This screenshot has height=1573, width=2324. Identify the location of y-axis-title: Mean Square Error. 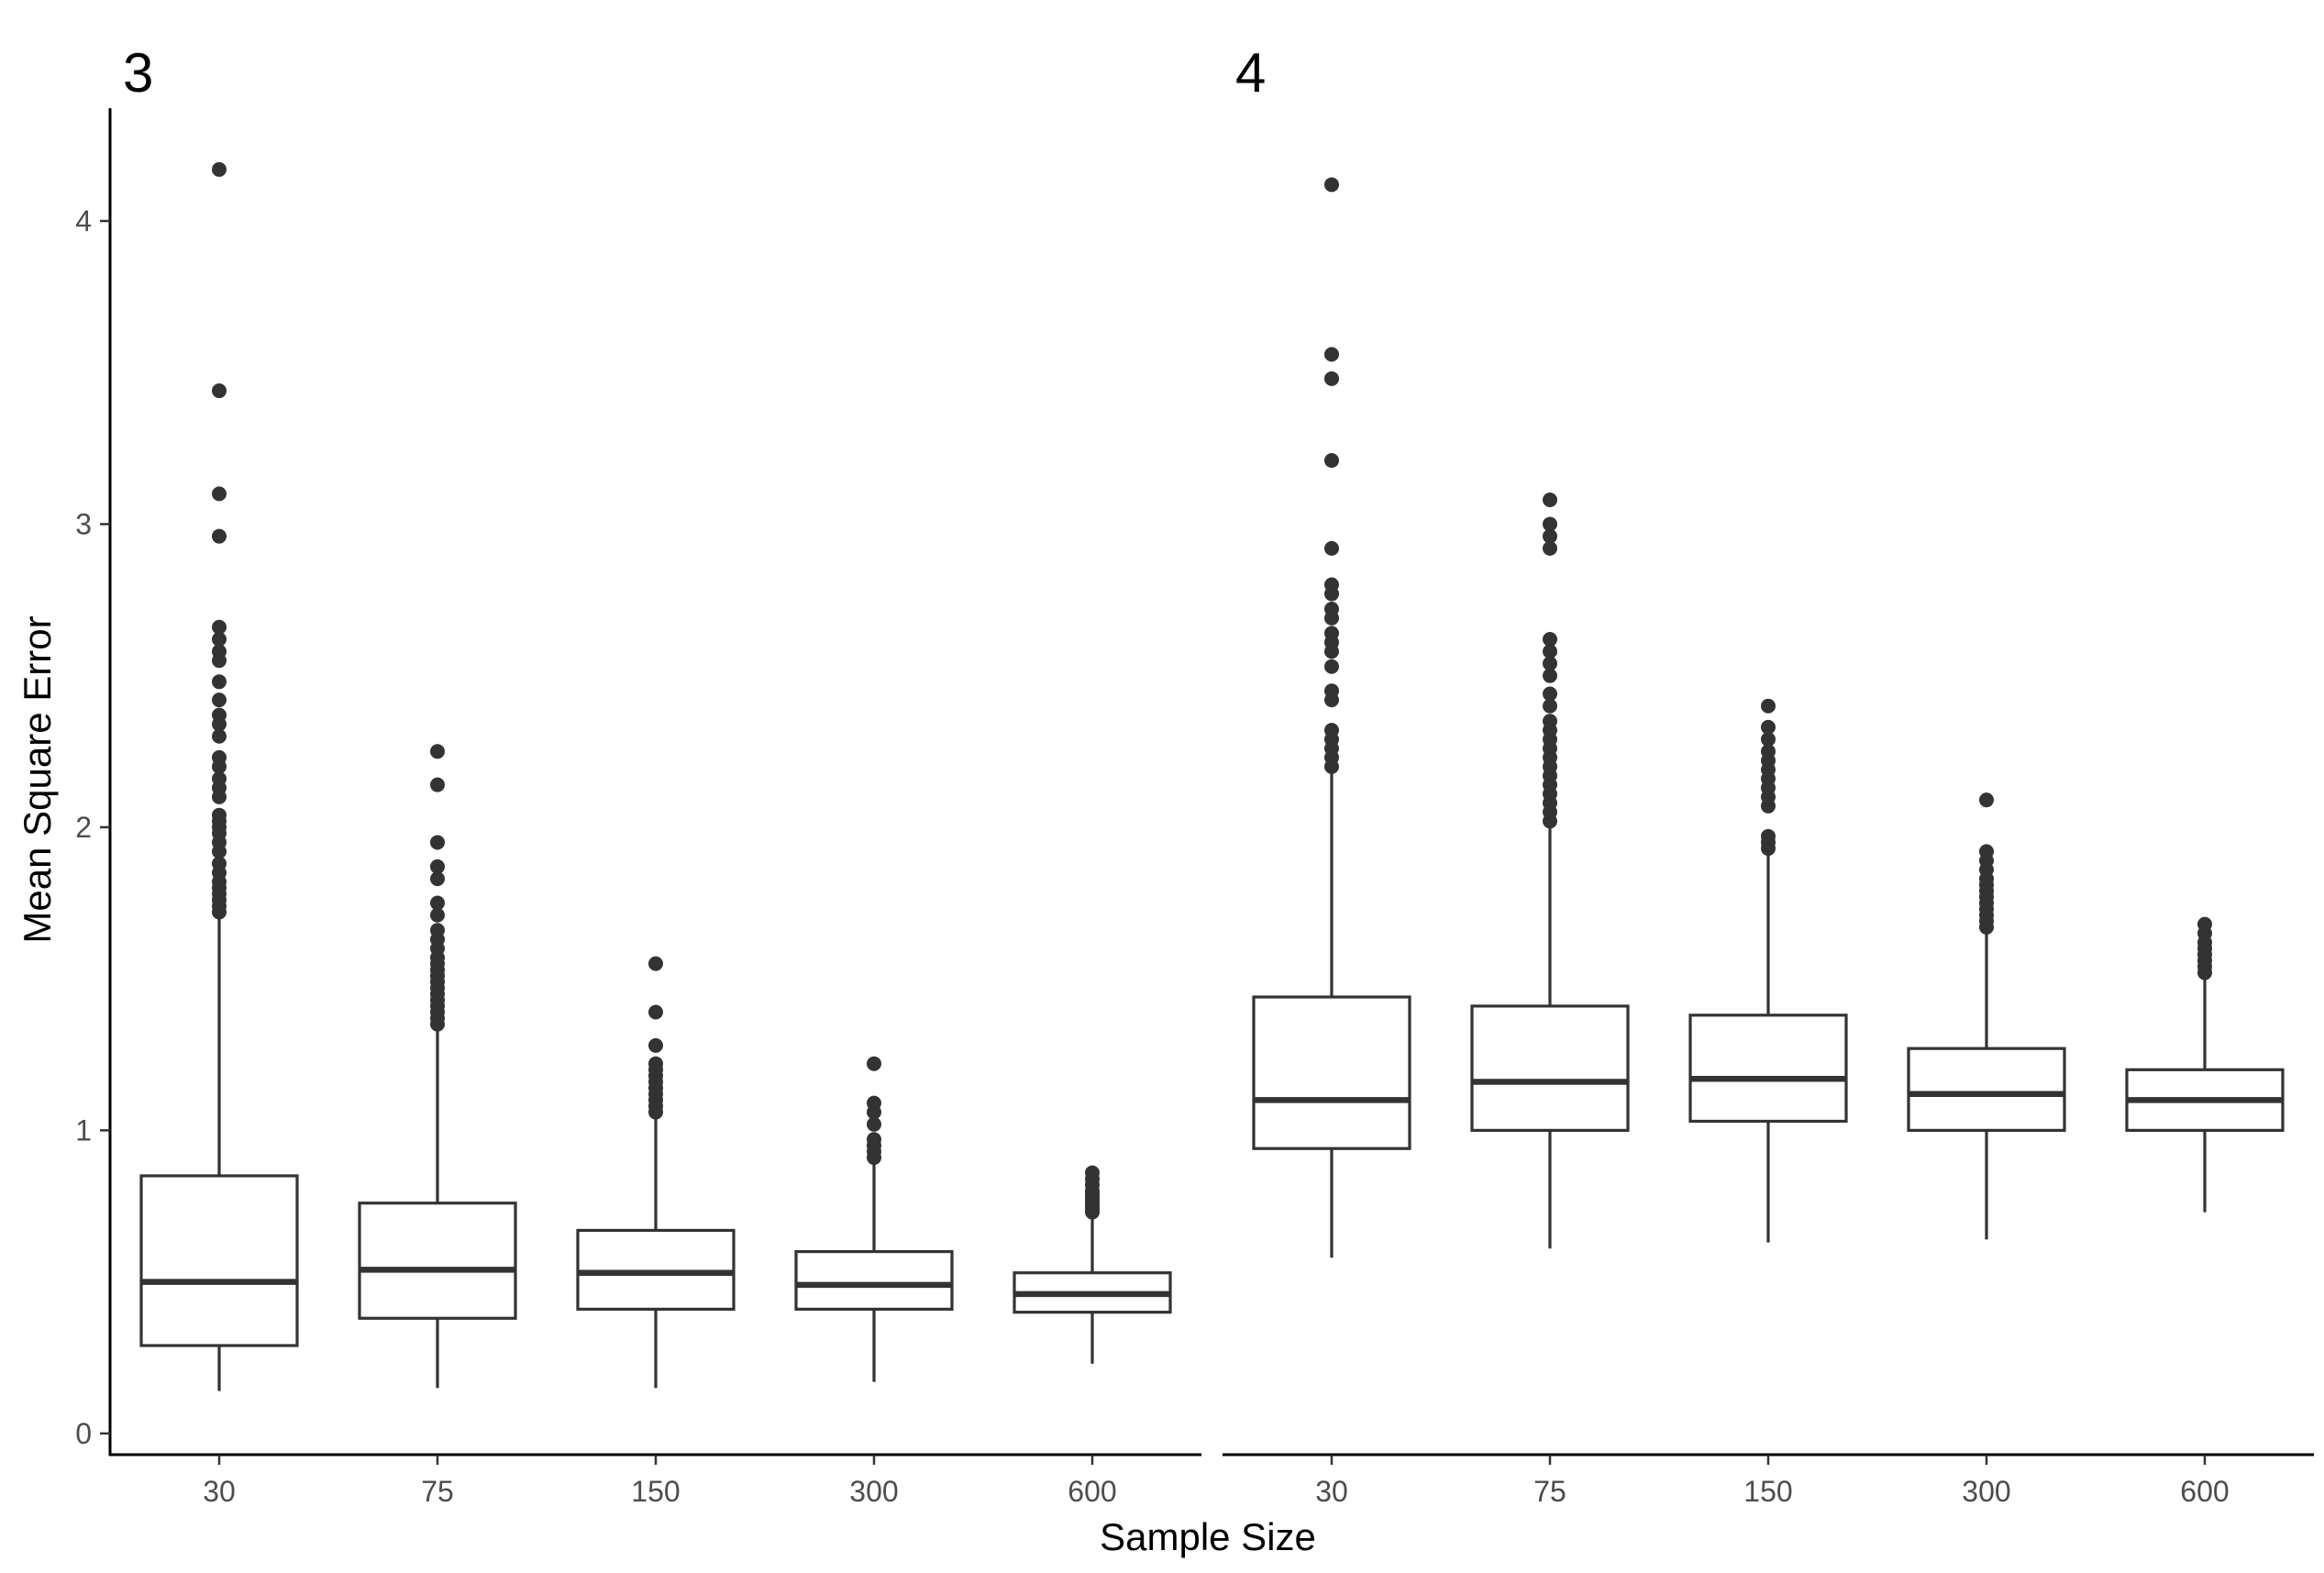
(37, 779).